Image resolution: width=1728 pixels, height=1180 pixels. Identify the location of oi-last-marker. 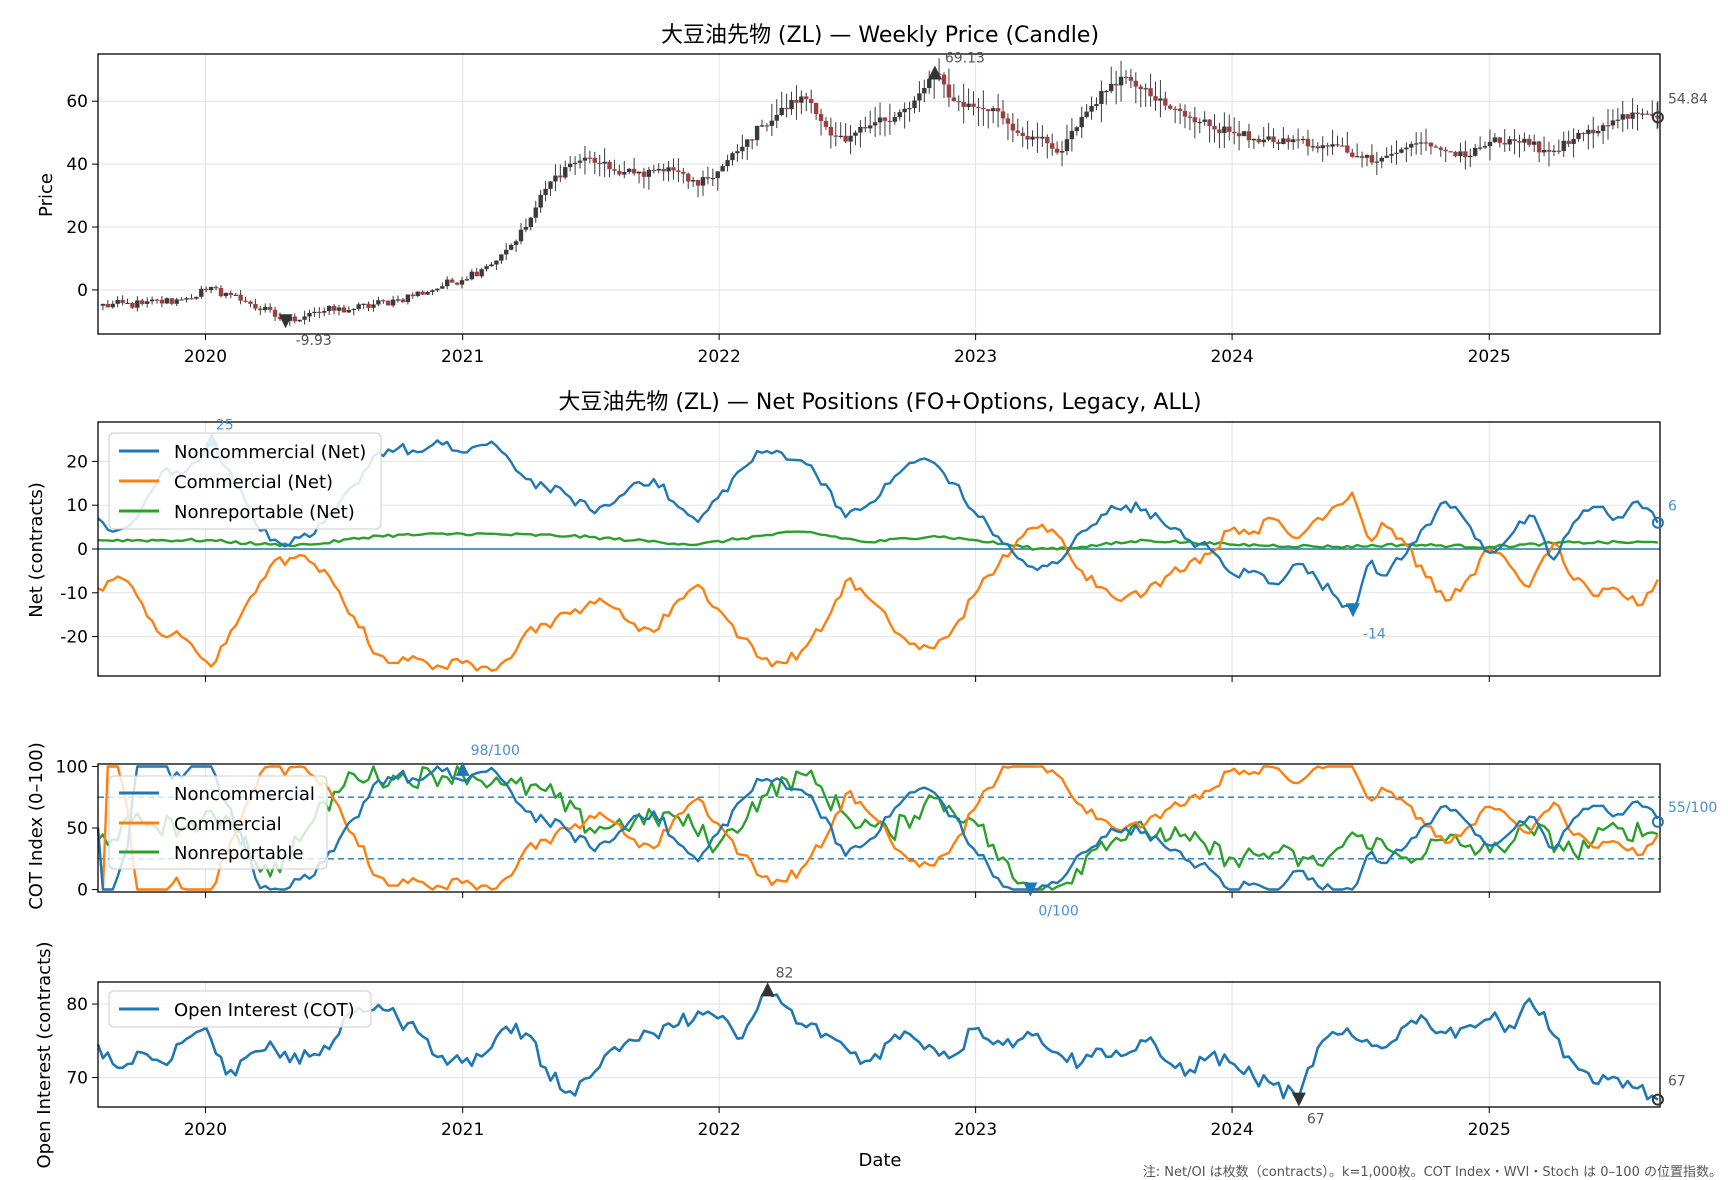
(1657, 1099).